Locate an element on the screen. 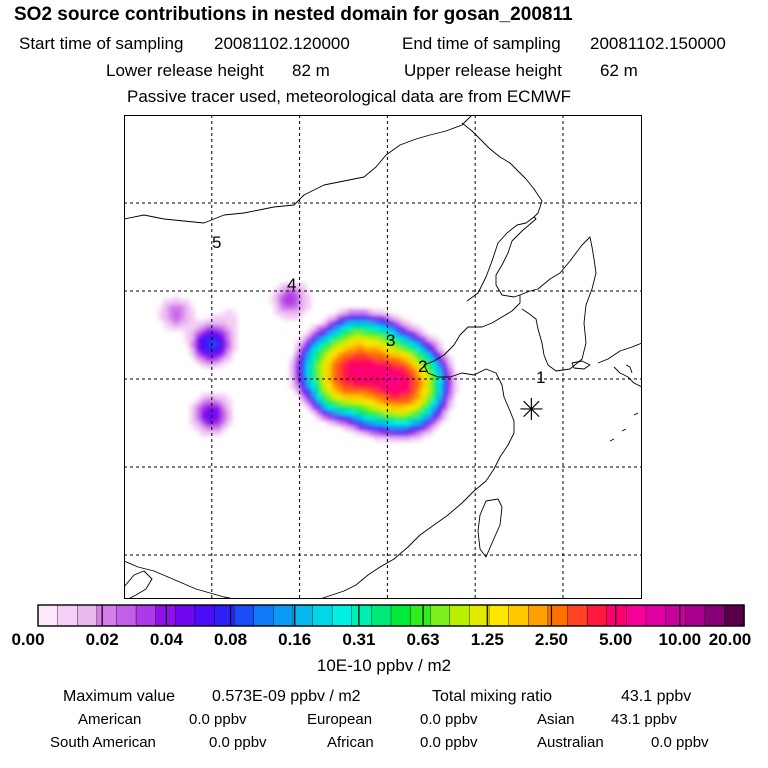 The image size is (768, 768). region-name-australian: Australian is located at coordinates (570, 742).